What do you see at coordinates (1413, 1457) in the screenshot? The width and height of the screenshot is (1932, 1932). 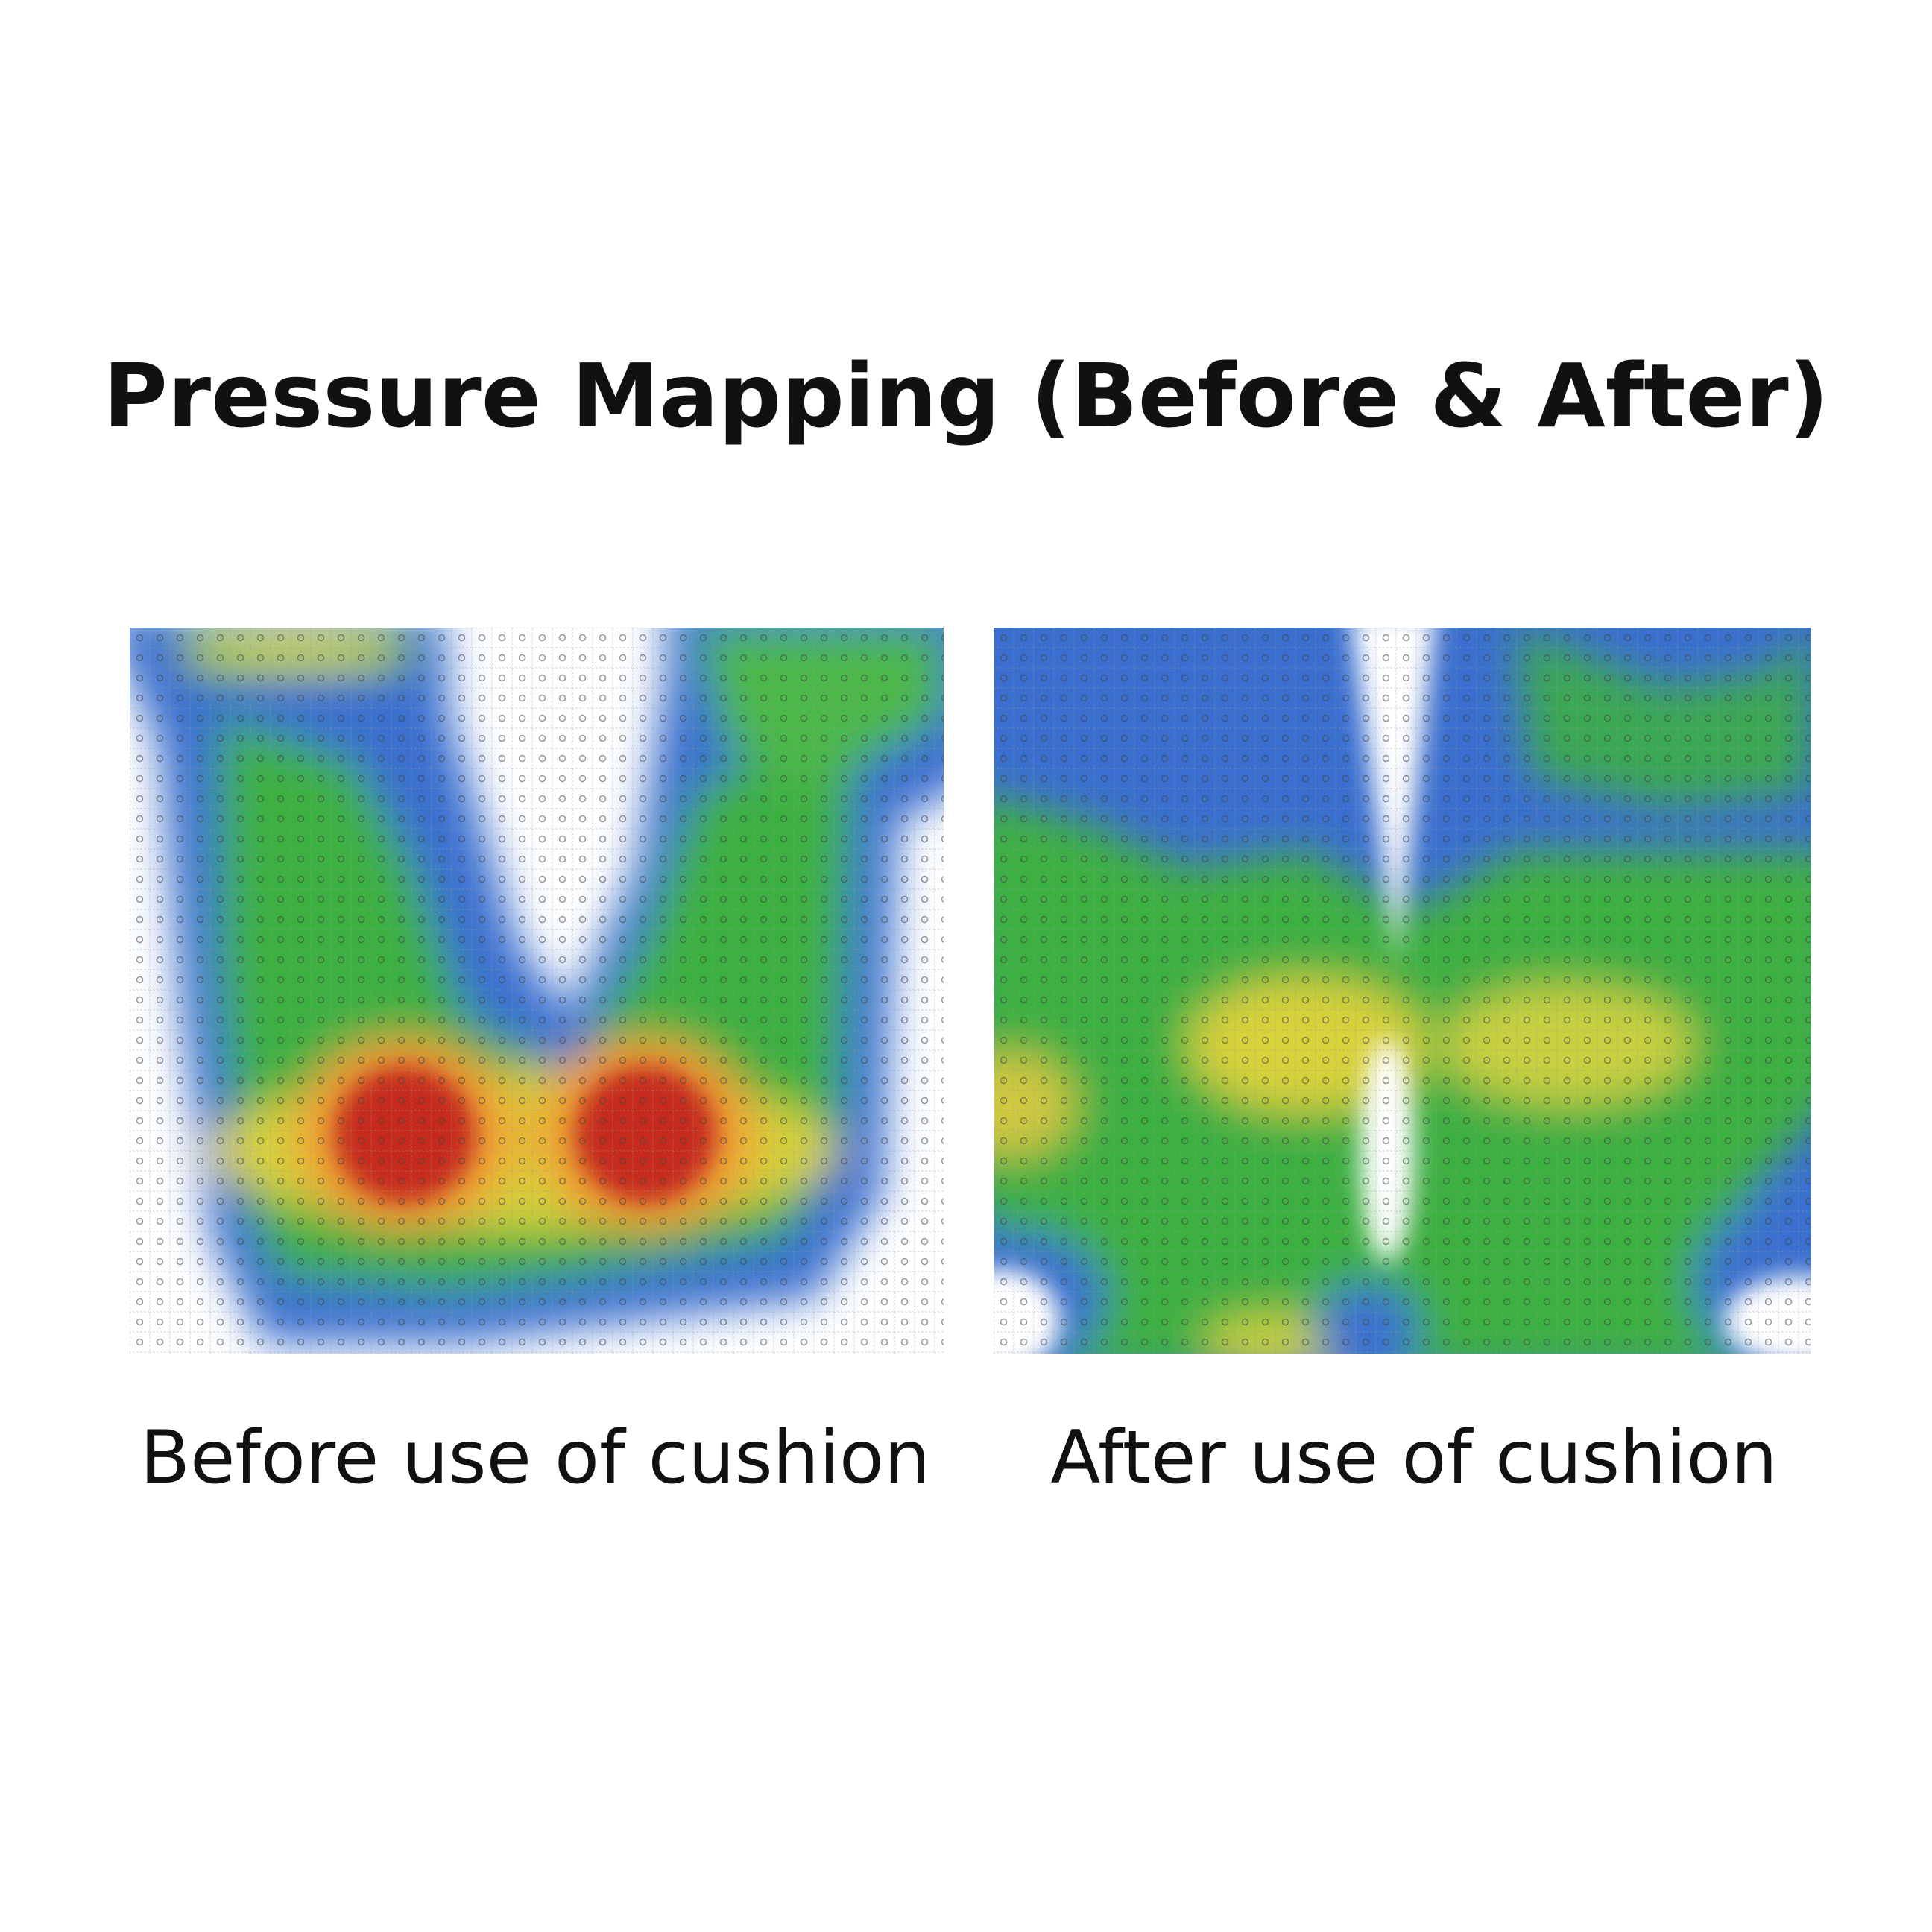 I see `caption-after: After use of cushion` at bounding box center [1413, 1457].